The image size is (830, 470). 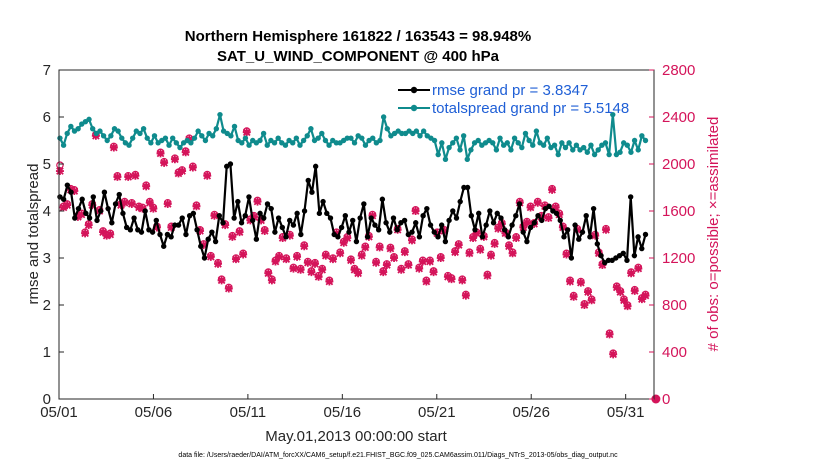 I want to click on x-tick-label: 05/11, so click(x=248, y=412).